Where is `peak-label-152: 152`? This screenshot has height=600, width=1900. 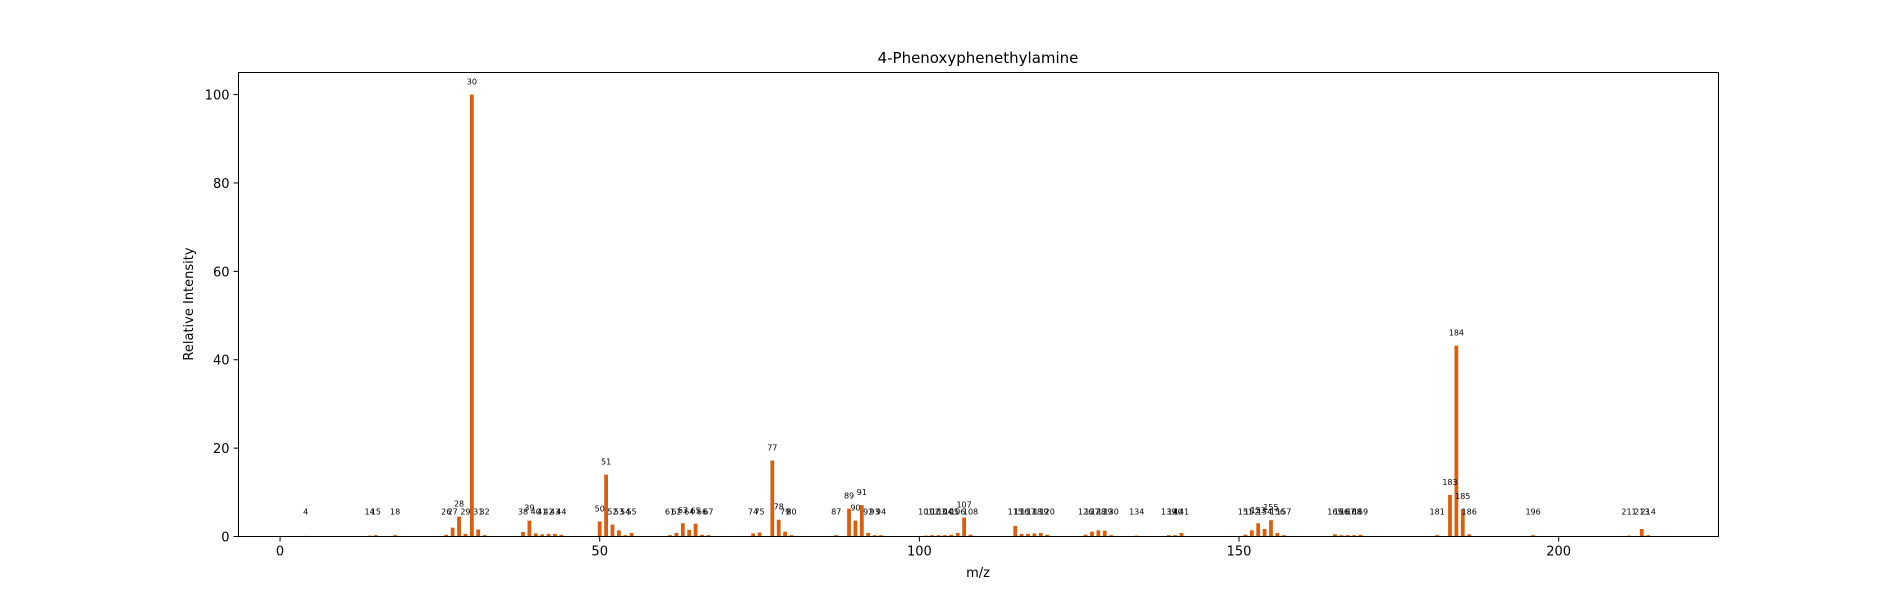 peak-label-152: 152 is located at coordinates (1251, 512).